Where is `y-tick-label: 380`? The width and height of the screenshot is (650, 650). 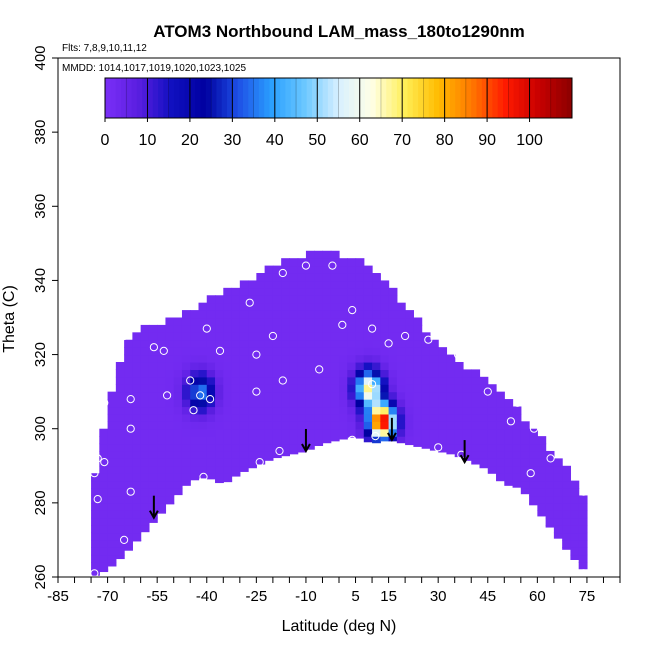 y-tick-label: 380 is located at coordinates (40, 132).